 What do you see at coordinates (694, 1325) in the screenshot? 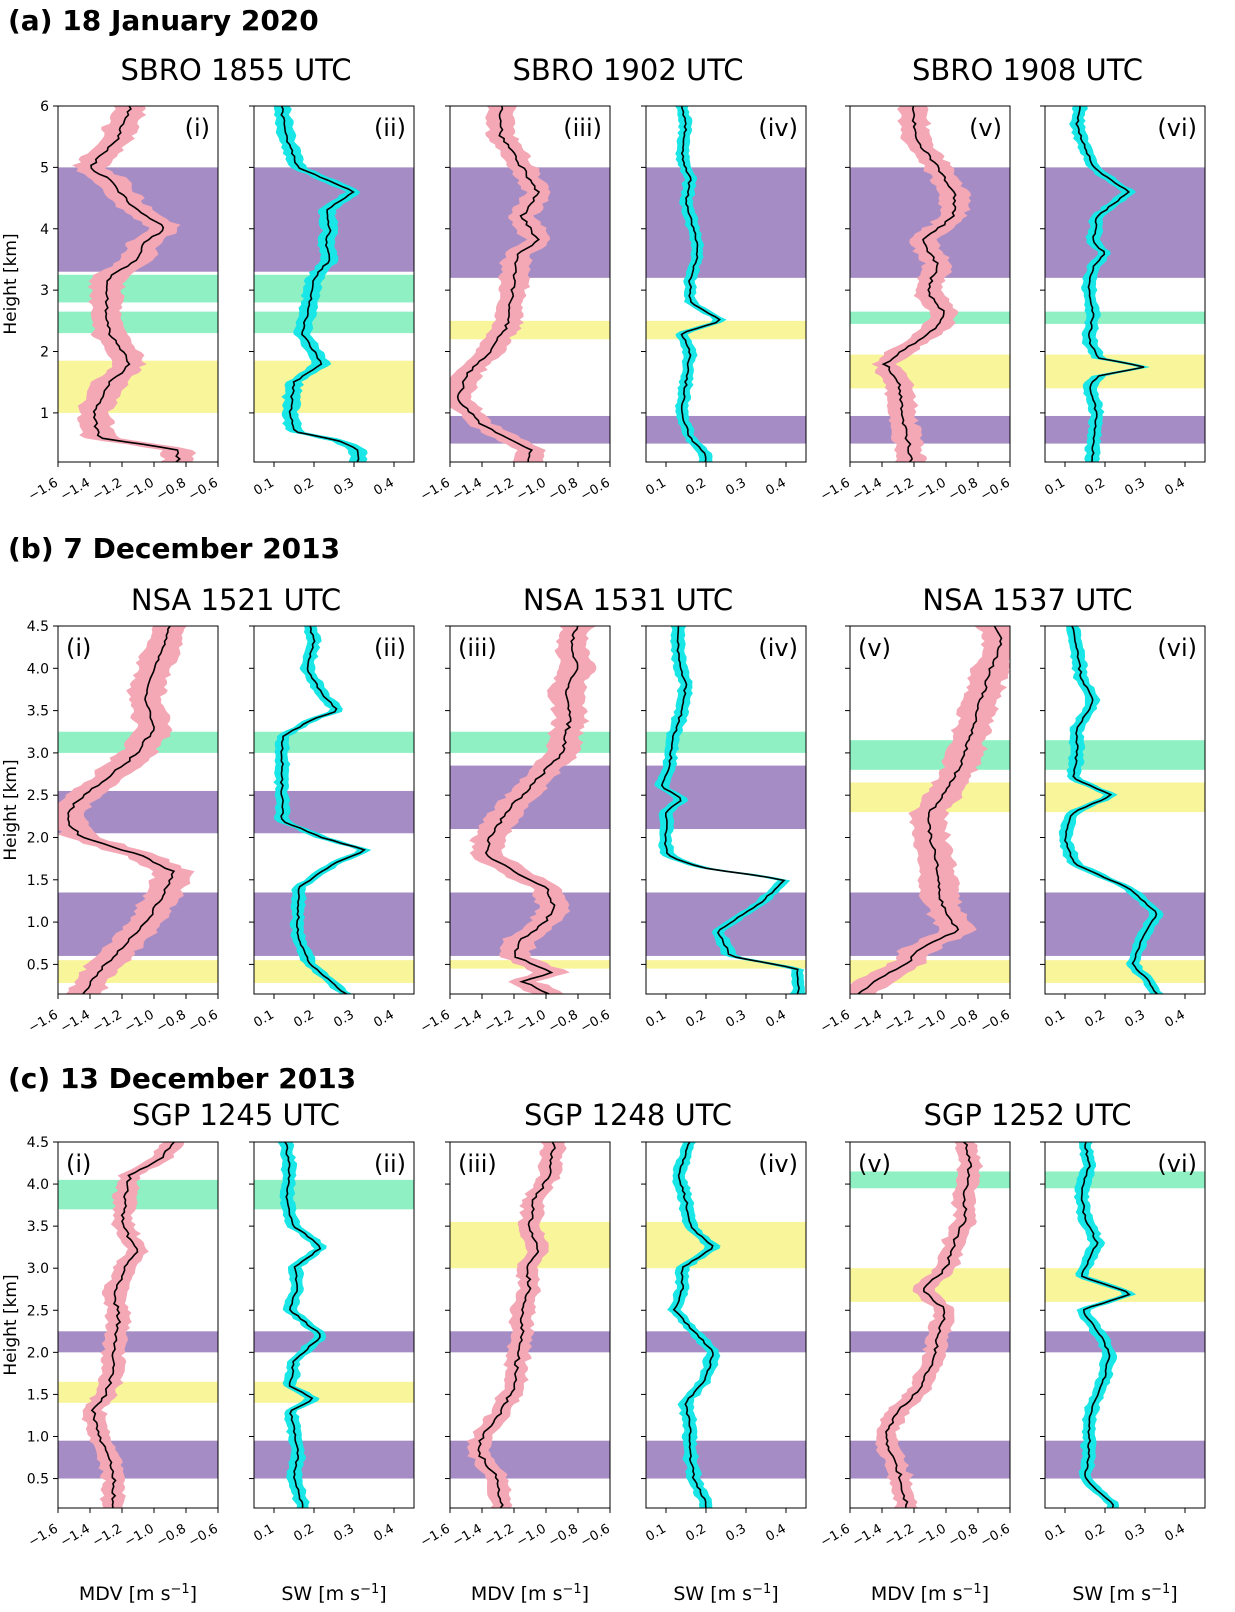
I see `sw-spread-band` at bounding box center [694, 1325].